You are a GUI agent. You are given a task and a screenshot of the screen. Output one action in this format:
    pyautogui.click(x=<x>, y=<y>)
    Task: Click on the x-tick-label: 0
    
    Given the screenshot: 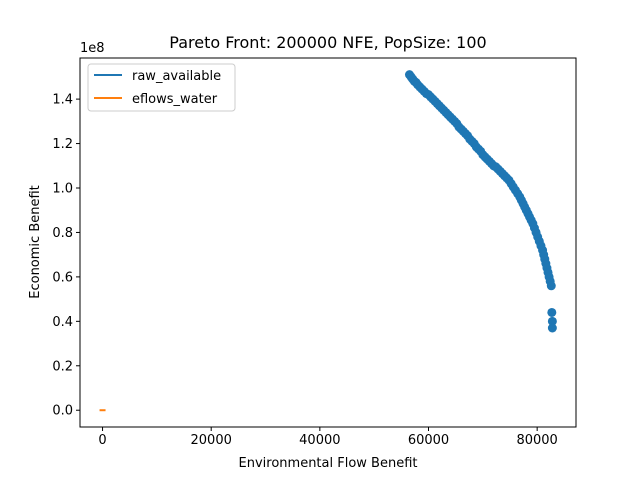 What is the action you would take?
    pyautogui.click(x=102, y=440)
    